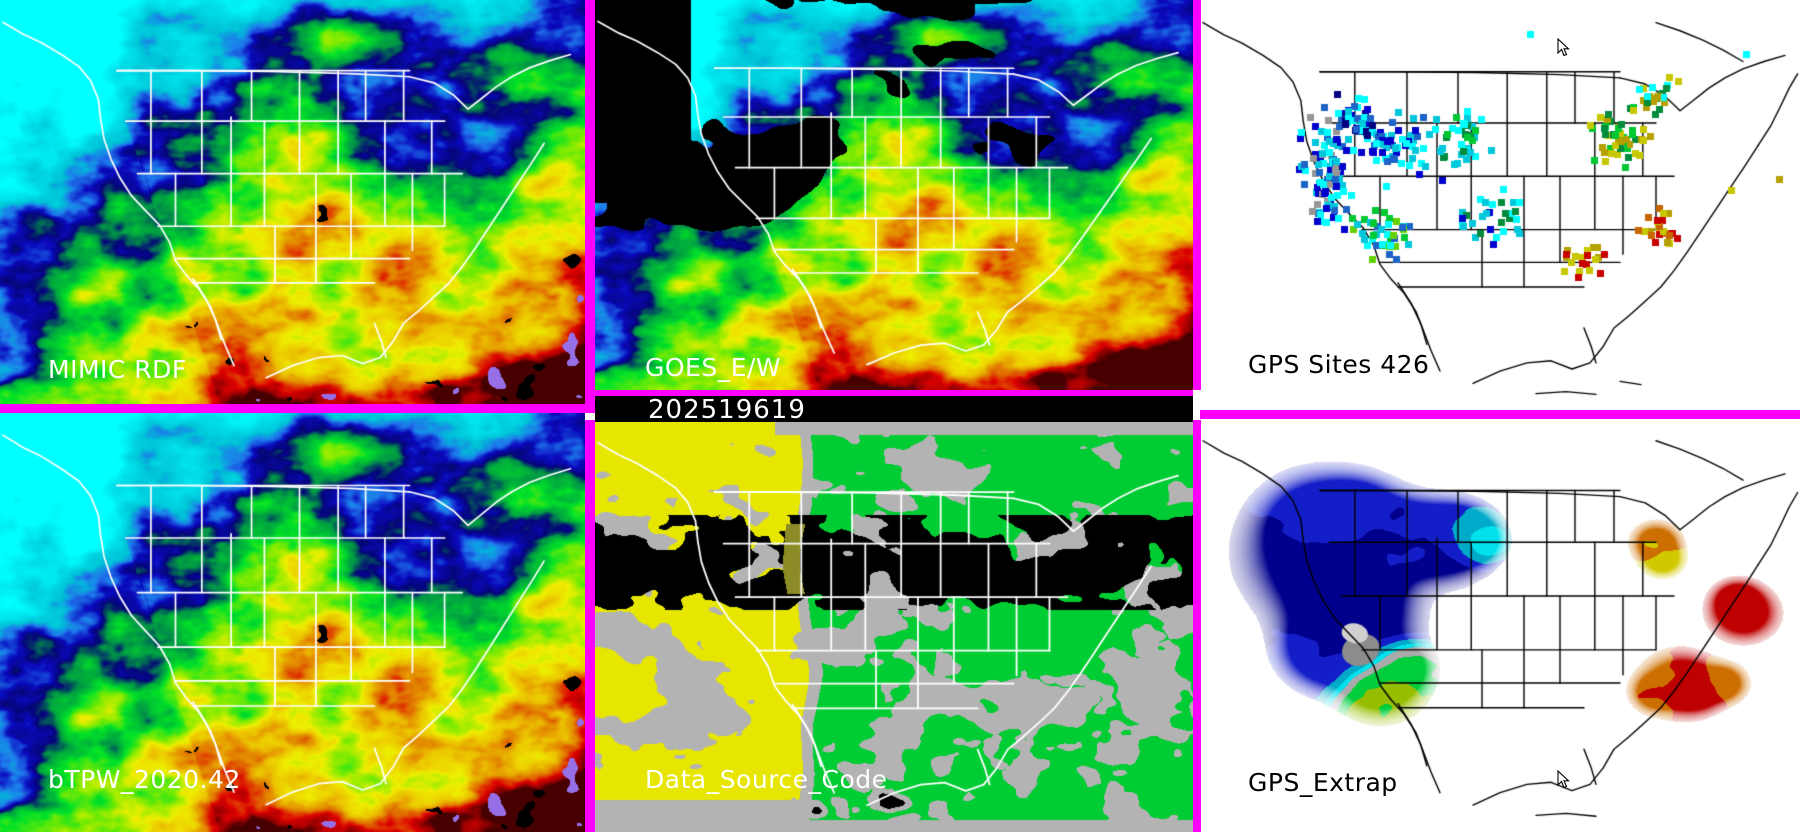 The height and width of the screenshot is (832, 1800). Describe the element at coordinates (727, 410) in the screenshot. I see `timestamp-text: 202519619` at that location.